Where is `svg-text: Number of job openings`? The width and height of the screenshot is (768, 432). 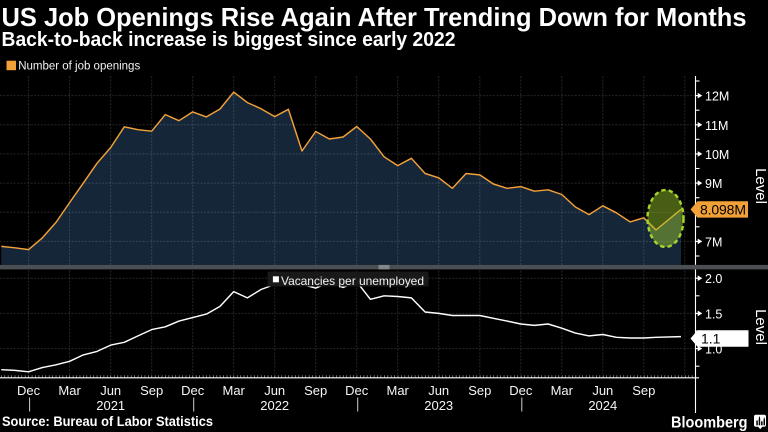
svg-text: Number of job openings is located at coordinates (79, 67).